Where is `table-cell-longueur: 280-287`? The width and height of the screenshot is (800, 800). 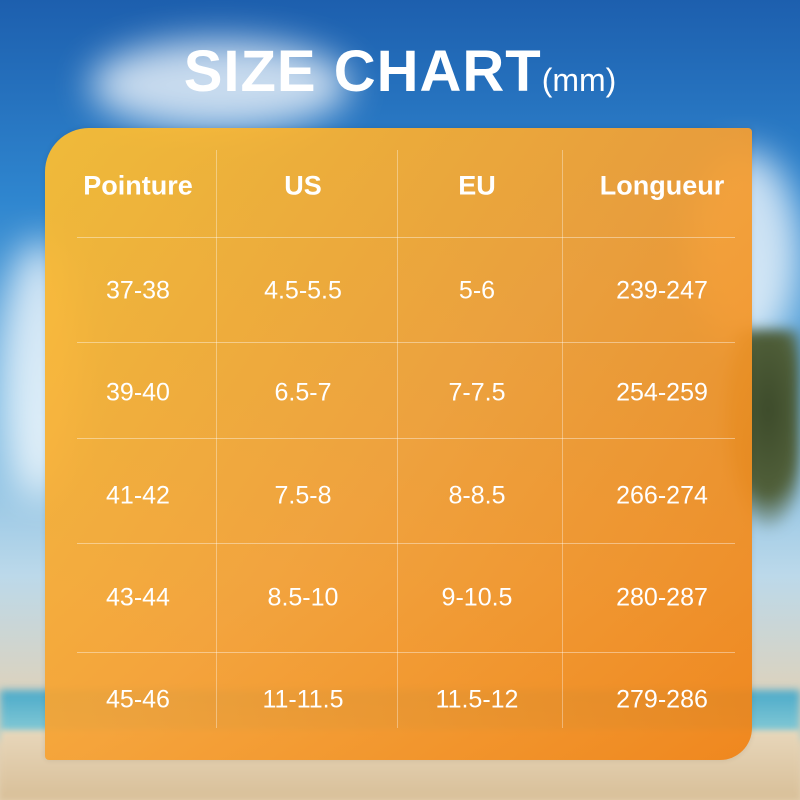
table-cell-longueur: 280-287 is located at coordinates (662, 597).